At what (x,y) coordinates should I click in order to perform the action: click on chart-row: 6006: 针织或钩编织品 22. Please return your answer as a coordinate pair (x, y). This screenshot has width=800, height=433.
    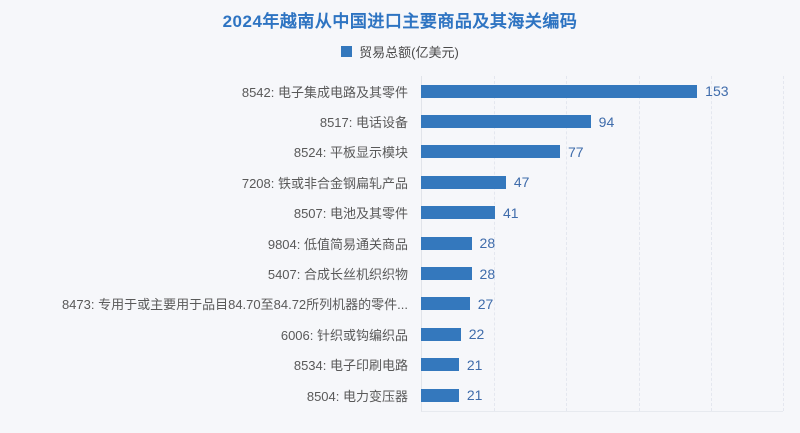
    Looking at the image, I should click on (400, 334).